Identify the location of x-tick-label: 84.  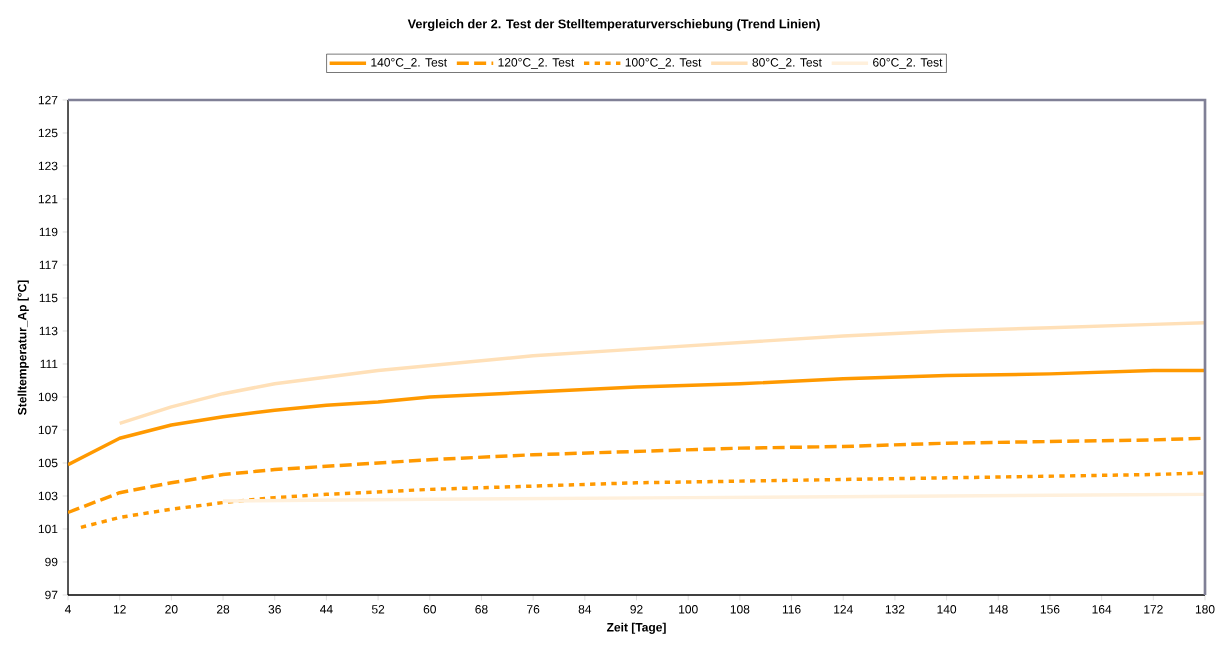
(585, 609).